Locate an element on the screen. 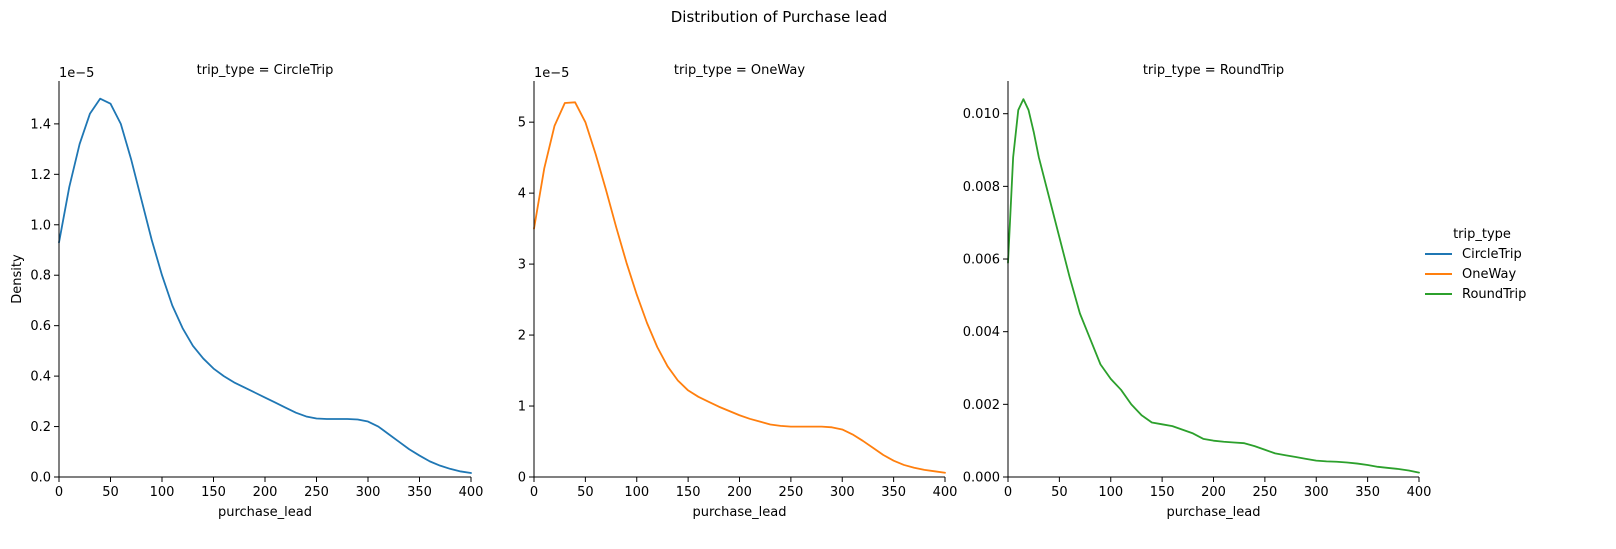  legend-item-circletrip: CircleTrip is located at coordinates (1473, 254).